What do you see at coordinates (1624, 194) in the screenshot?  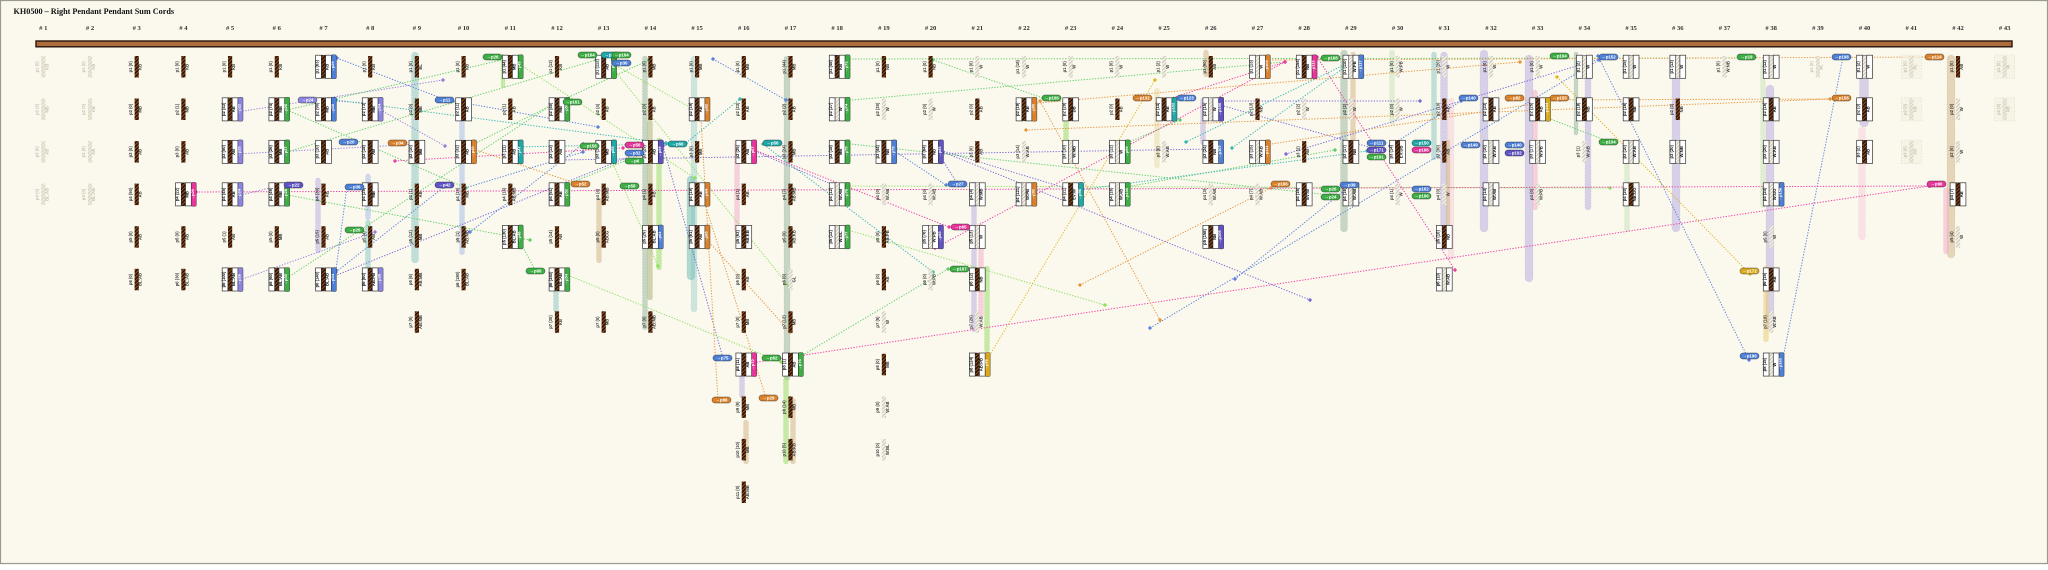 I see `svg-text: p4 (20)` at bounding box center [1624, 194].